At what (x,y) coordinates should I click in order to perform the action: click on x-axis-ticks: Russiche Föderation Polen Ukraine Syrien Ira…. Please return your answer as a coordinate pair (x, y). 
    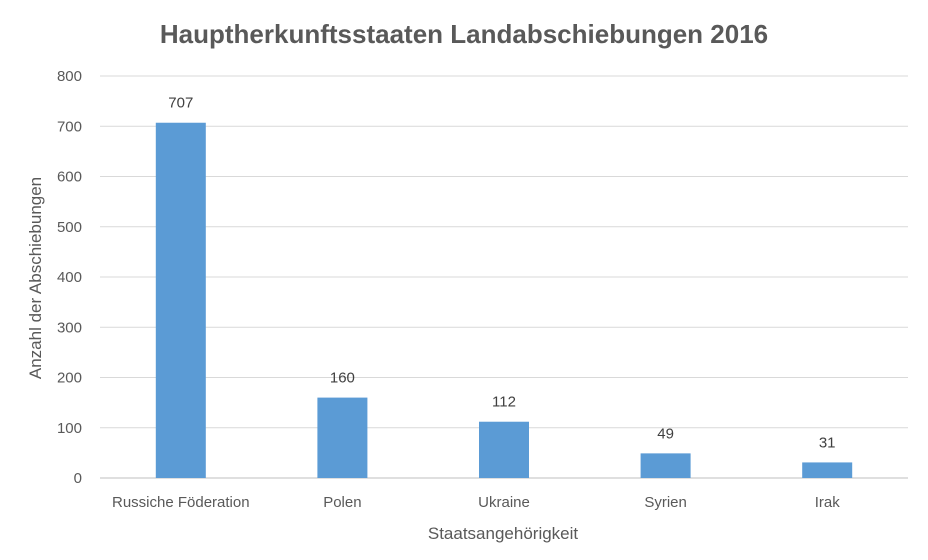
    Looking at the image, I should click on (476, 502).